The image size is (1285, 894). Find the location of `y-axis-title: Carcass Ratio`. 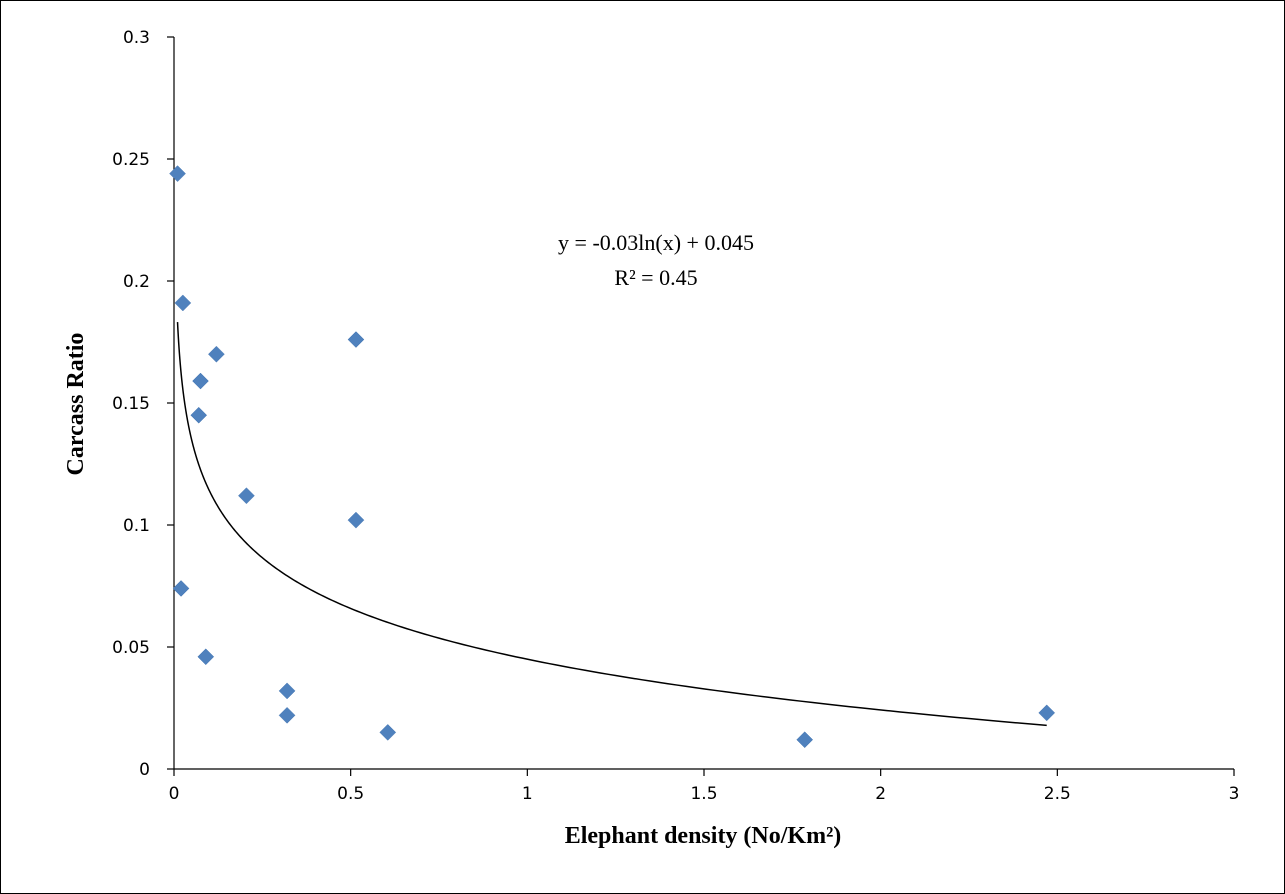

y-axis-title: Carcass Ratio is located at coordinates (76, 404).